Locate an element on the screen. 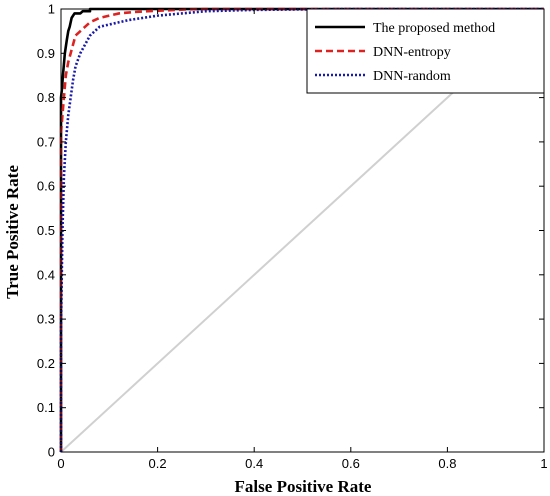 The width and height of the screenshot is (550, 496). y-tick-label: 0.6 is located at coordinates (46, 186).